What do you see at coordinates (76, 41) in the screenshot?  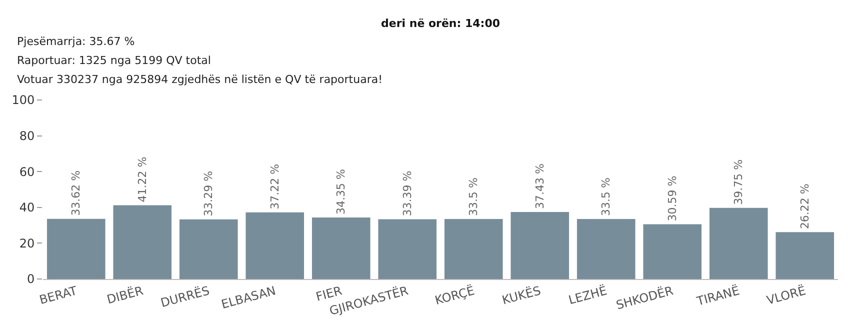 I see `text: Pjesëmarrja: 35.67 %` at bounding box center [76, 41].